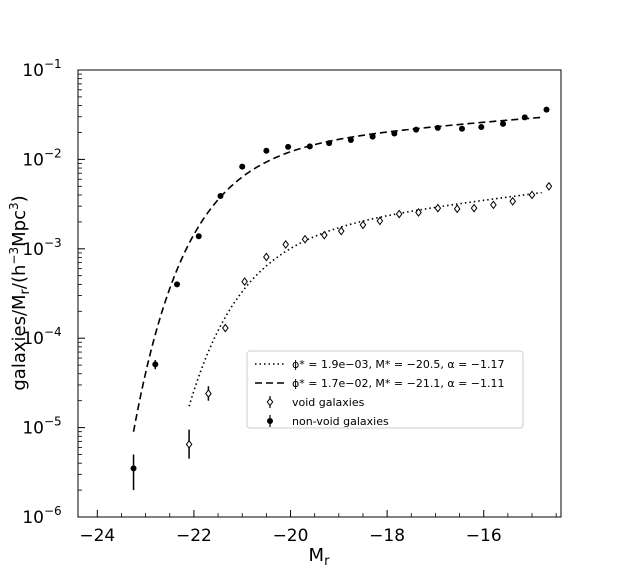  I want to click on y-tick-label: 10⁻¹, so click(41, 69).